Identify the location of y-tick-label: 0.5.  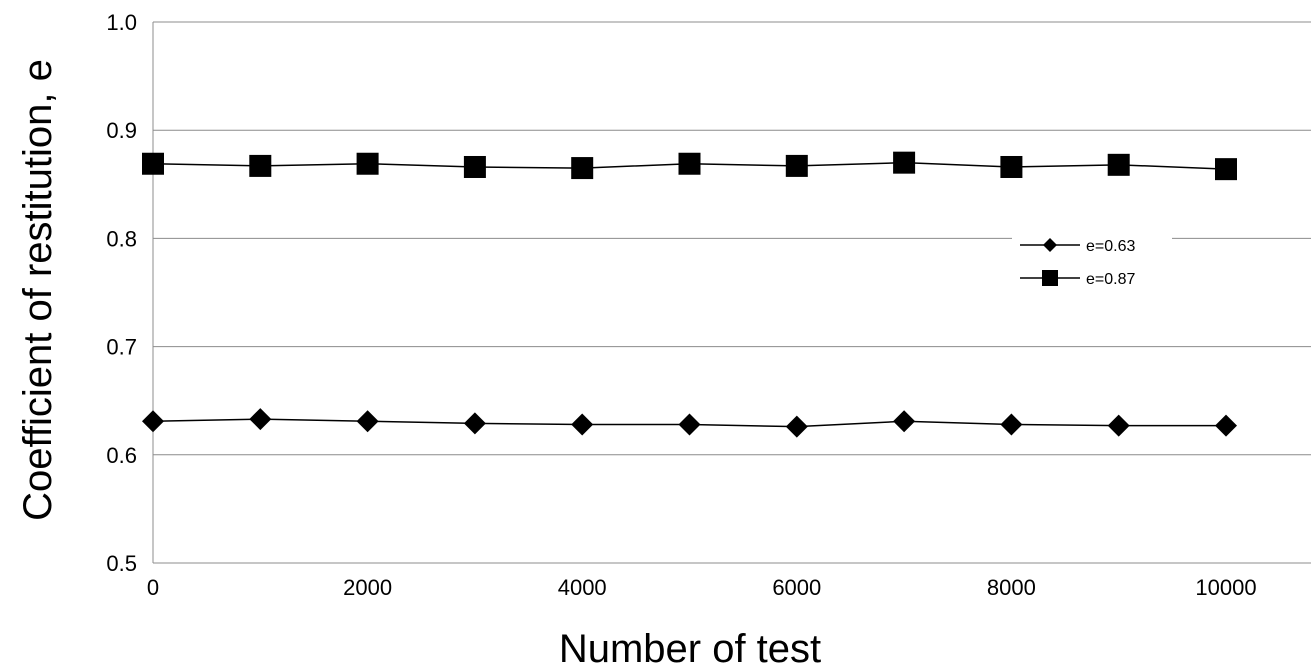
(121, 563).